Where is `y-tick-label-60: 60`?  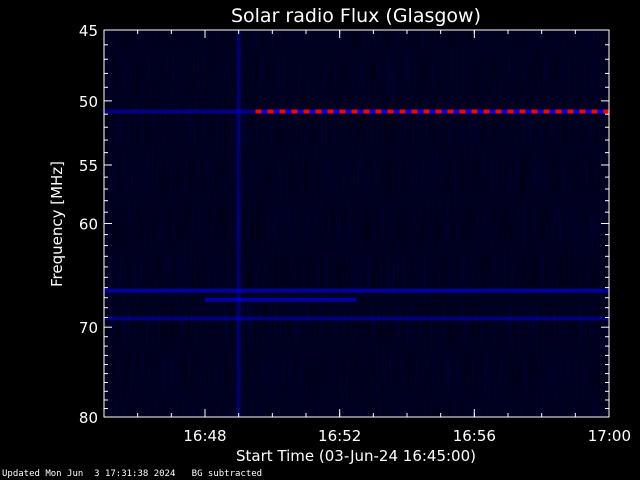
y-tick-label-60: 60 is located at coordinates (88, 225).